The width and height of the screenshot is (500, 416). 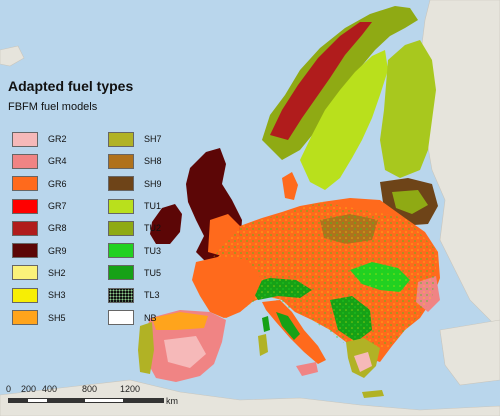 I want to click on scale-tick: 0, so click(x=9, y=389).